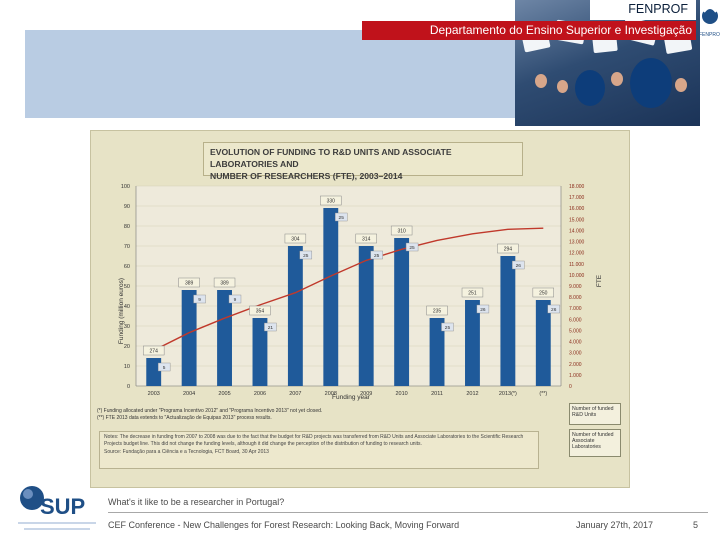 The width and height of the screenshot is (720, 540). What do you see at coordinates (127, 287) in the screenshot?
I see `y-tick-label: 50` at bounding box center [127, 287].